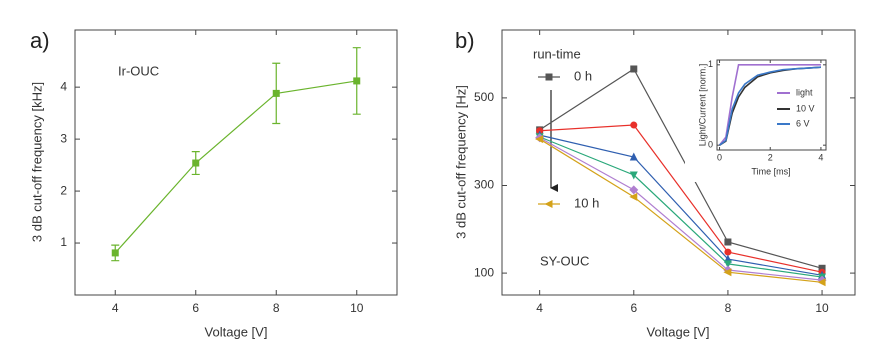 Image resolution: width=871 pixels, height=357 pixels. Describe the element at coordinates (702, 105) in the screenshot. I see `y-axis-label: Light/Current [norm.]` at that location.